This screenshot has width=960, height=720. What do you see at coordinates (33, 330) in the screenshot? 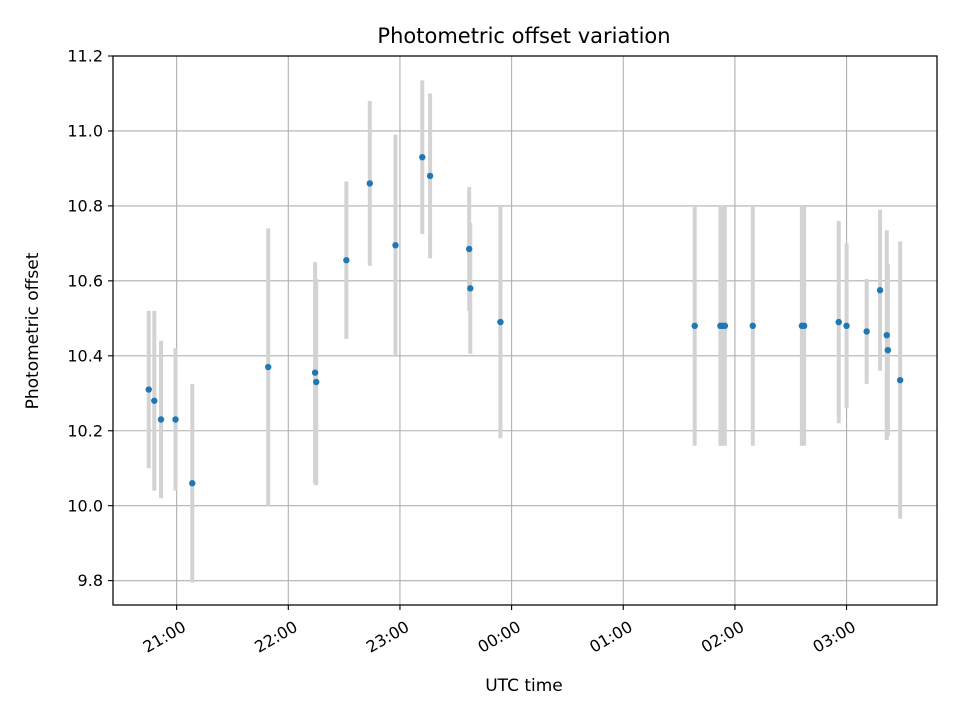
I see `y-axis-label: Photometric offset` at bounding box center [33, 330].